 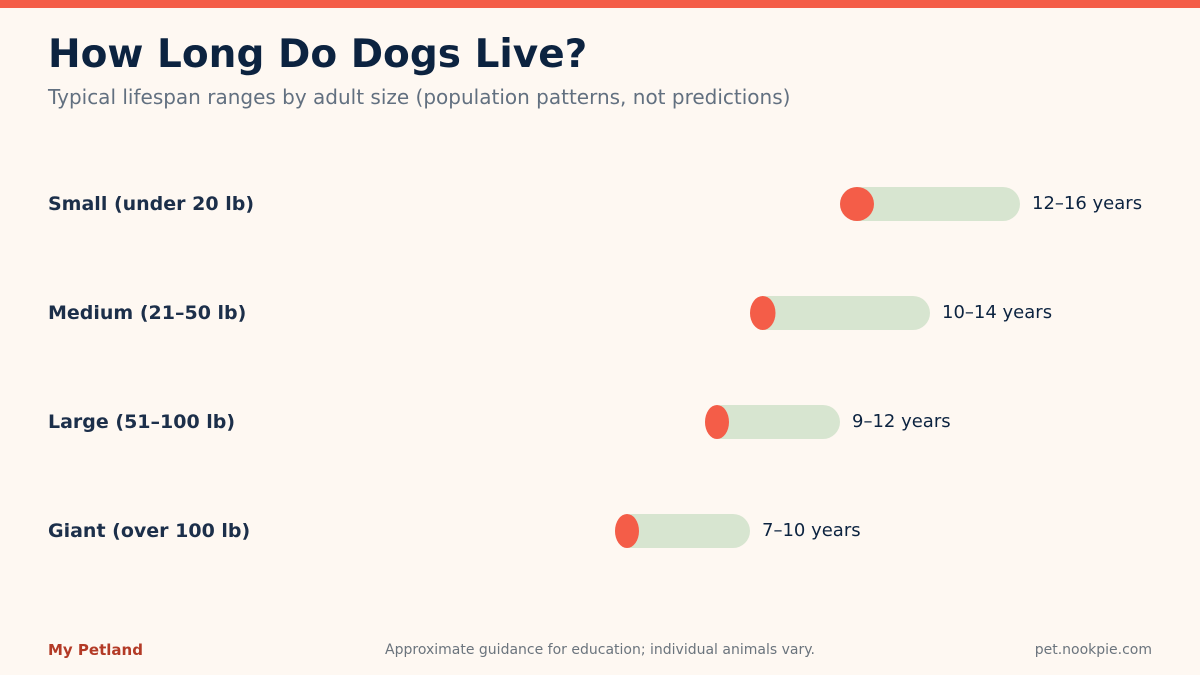 What do you see at coordinates (149, 531) in the screenshot?
I see `category-label: Giant (over 100 lb)` at bounding box center [149, 531].